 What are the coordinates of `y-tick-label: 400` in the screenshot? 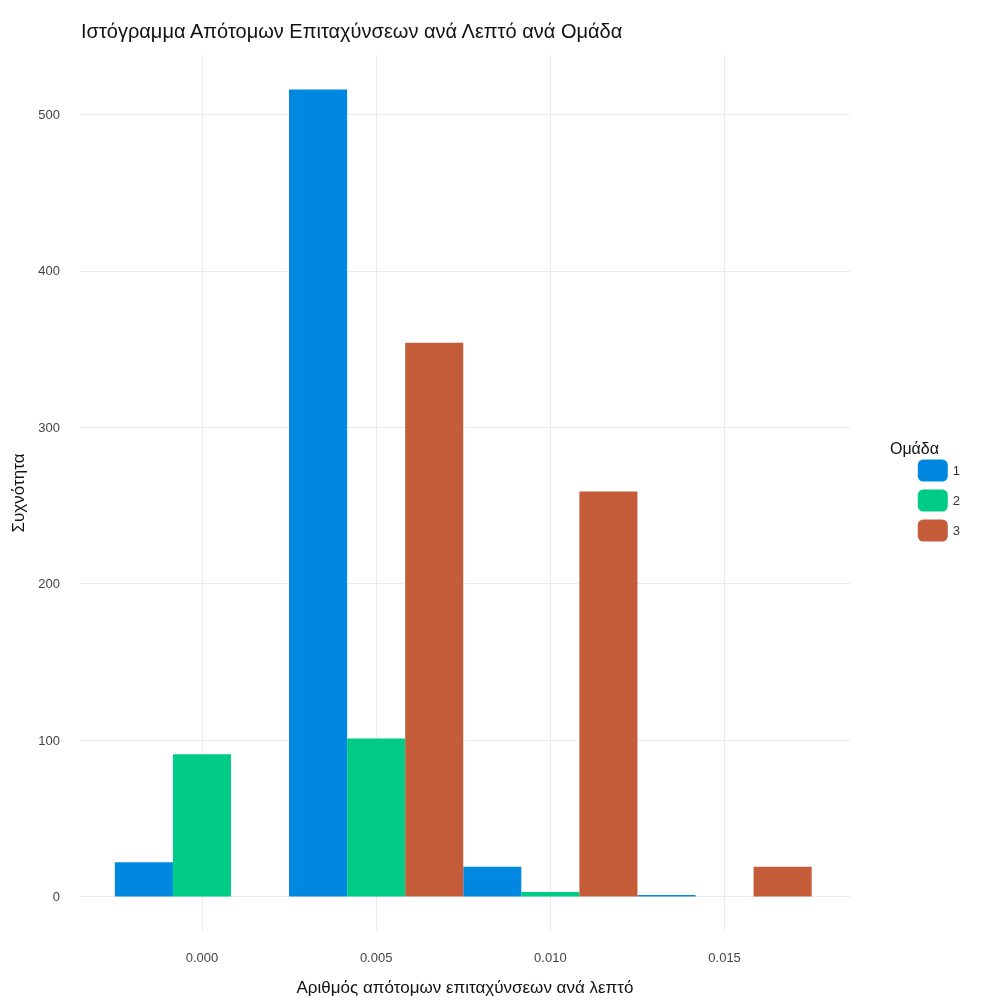 It's located at (49, 271).